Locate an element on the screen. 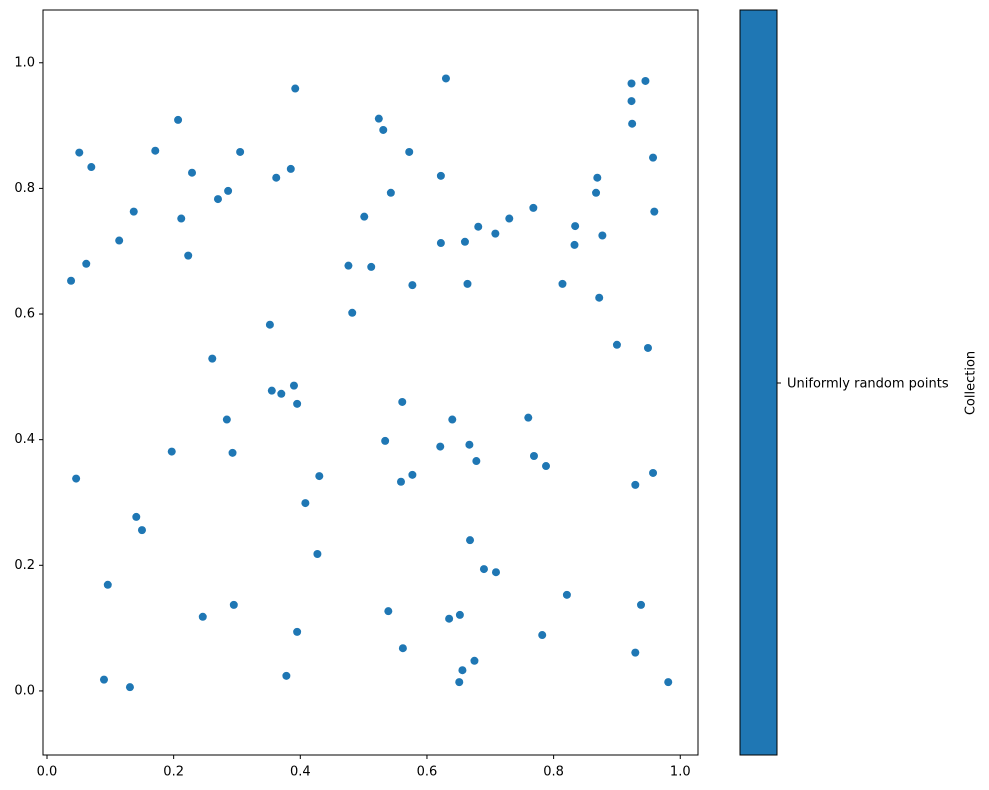  colorbar-tick-label: Uniformly random points is located at coordinates (868, 384).